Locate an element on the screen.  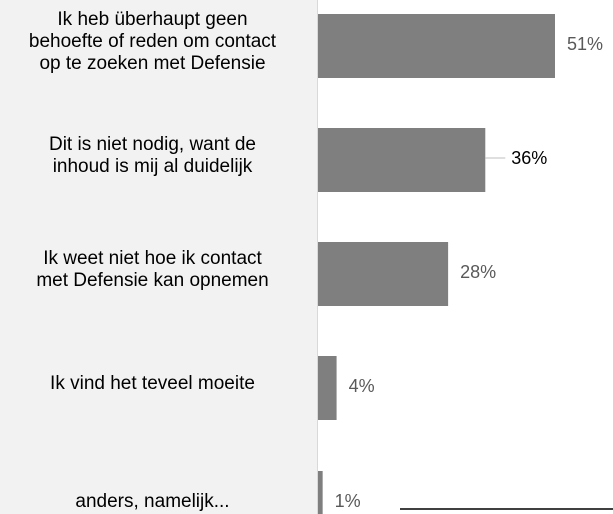
category-label-1-line-0: Dit is niet nodig, want de is located at coordinates (152, 144).